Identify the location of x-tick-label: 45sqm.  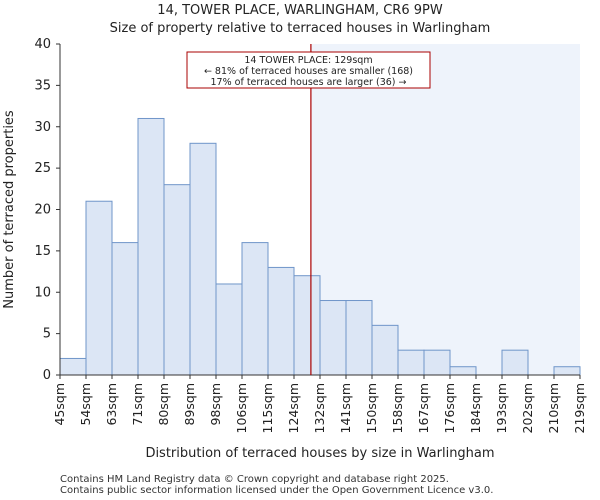
(59, 404).